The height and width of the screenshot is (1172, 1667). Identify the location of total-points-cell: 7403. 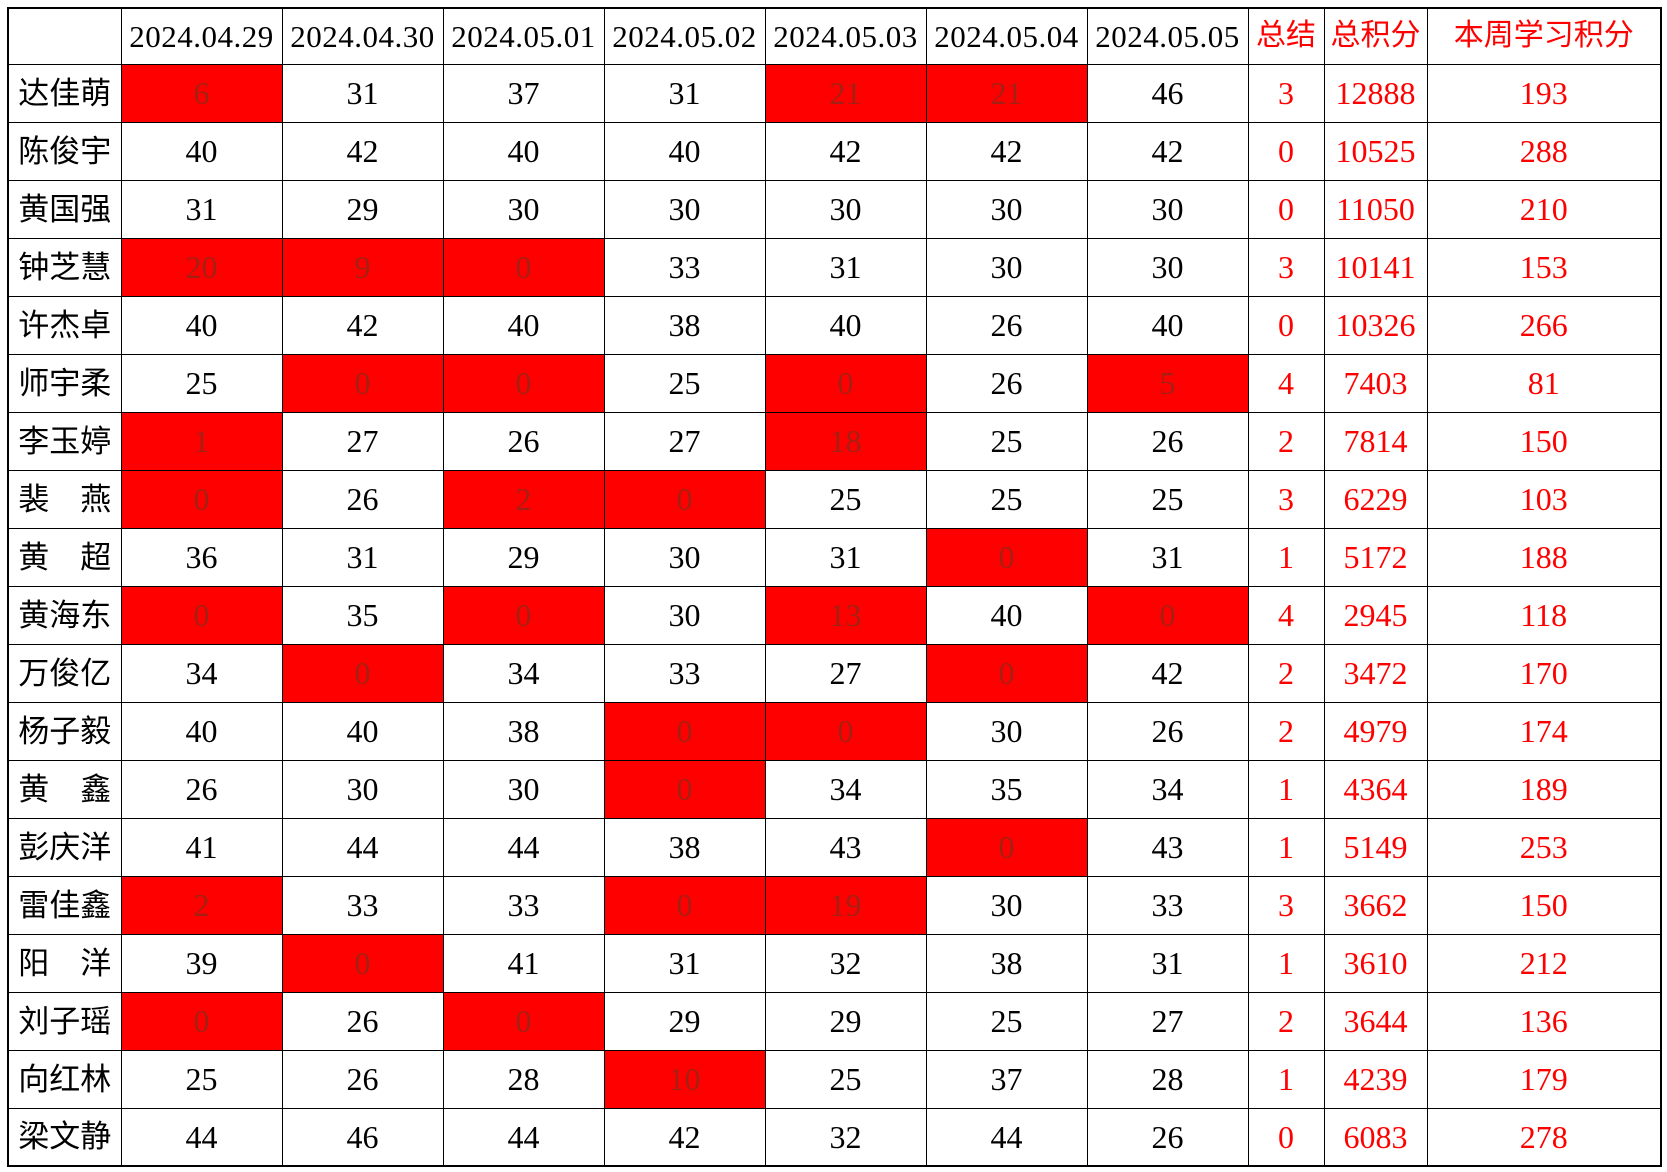
(1375, 383).